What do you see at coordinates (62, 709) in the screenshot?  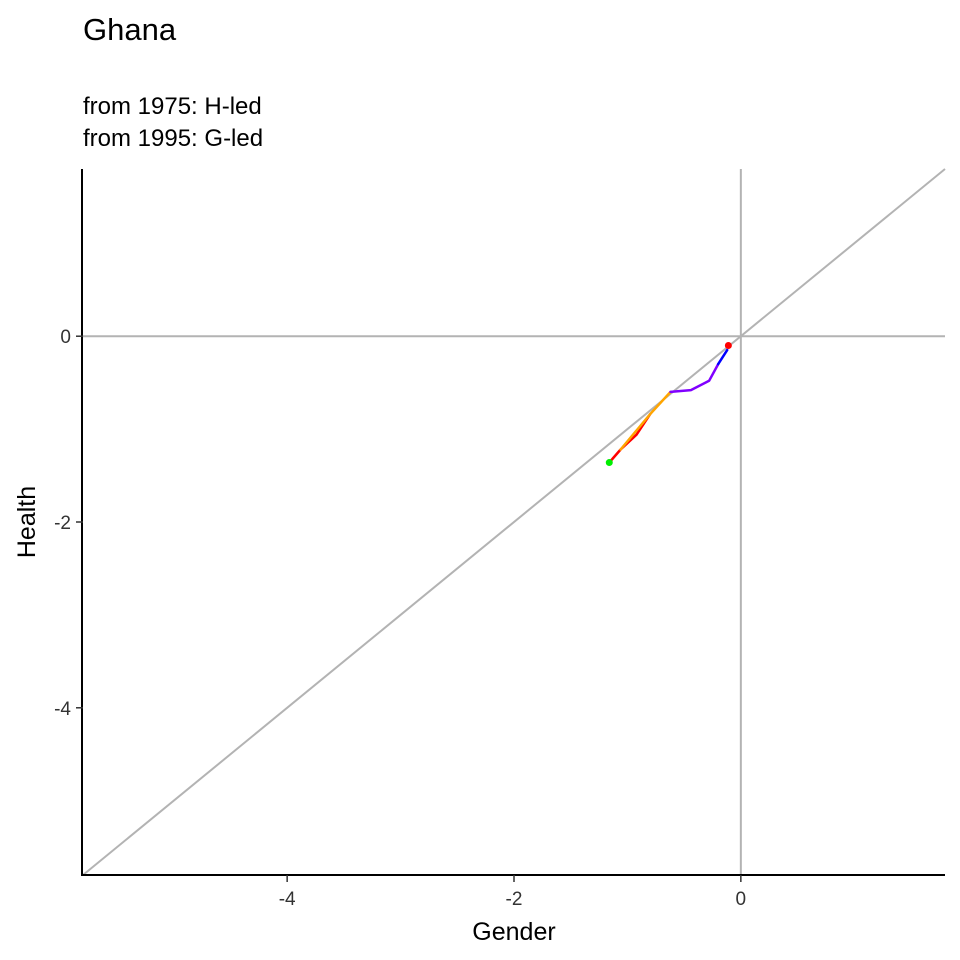 I see `y-tick-label: -4` at bounding box center [62, 709].